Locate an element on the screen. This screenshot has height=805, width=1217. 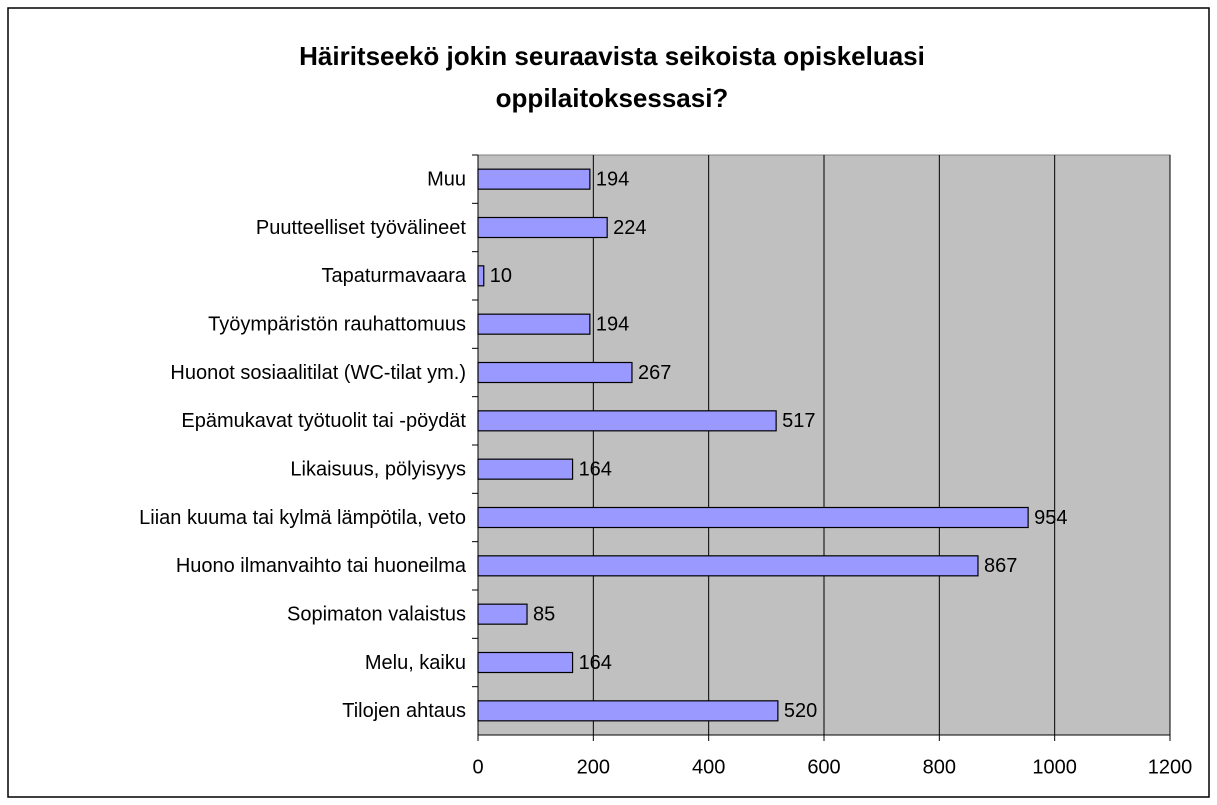
value-label: 954 is located at coordinates (1050, 518).